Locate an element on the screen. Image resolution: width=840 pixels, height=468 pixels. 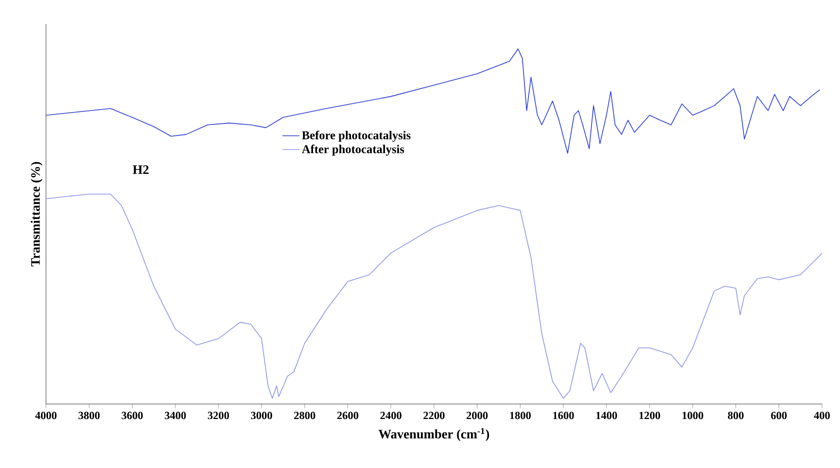
x-tick-label: 3400 is located at coordinates (175, 416).